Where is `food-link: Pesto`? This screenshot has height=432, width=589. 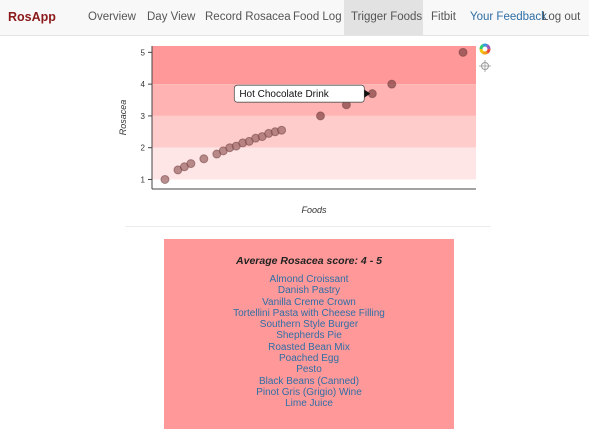 food-link: Pesto is located at coordinates (309, 370).